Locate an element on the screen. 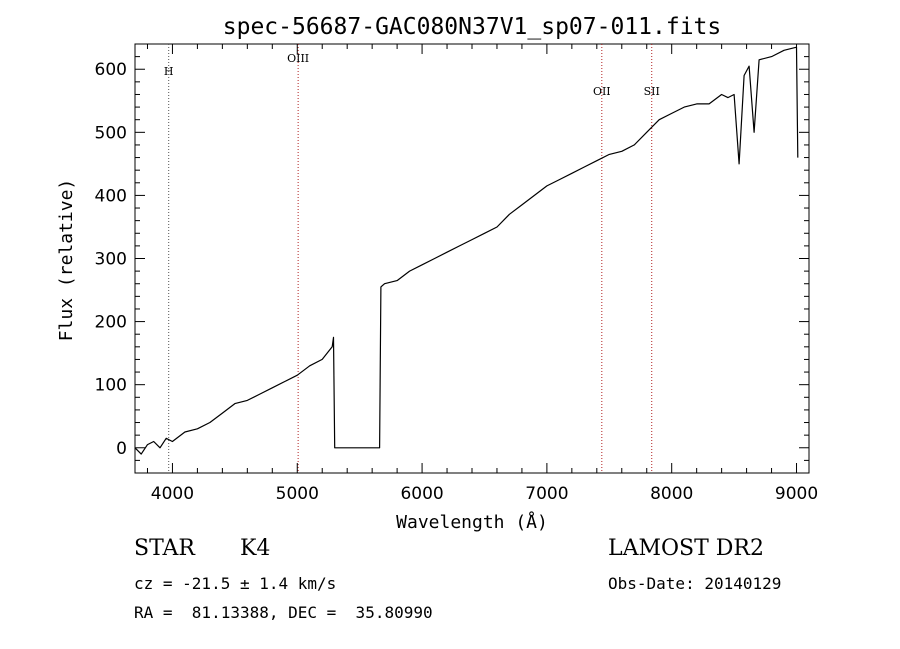 The height and width of the screenshot is (649, 900). y-axis-label: Flux (relative) is located at coordinates (66, 260).